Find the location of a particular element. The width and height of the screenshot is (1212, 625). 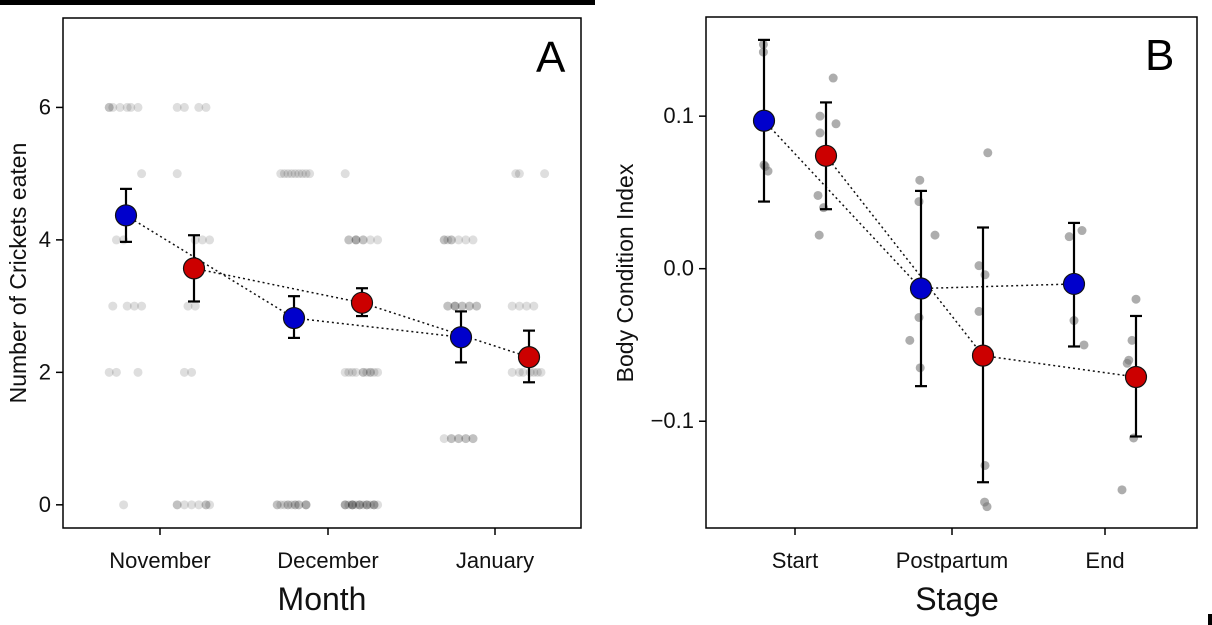

x-tick-label-end: End is located at coordinates (1104, 560).